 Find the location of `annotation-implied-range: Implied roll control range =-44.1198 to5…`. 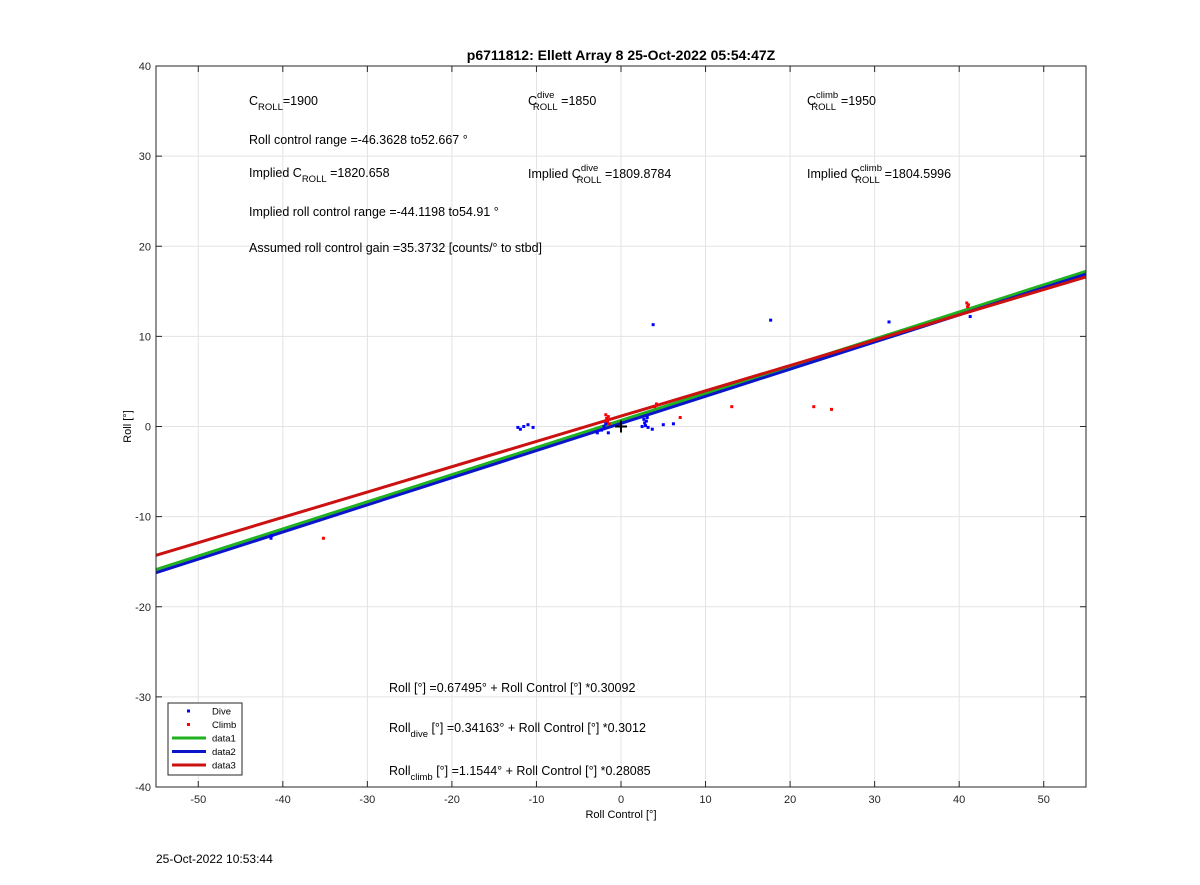

annotation-implied-range: Implied roll control range =-44.1198 to5… is located at coordinates (374, 212).